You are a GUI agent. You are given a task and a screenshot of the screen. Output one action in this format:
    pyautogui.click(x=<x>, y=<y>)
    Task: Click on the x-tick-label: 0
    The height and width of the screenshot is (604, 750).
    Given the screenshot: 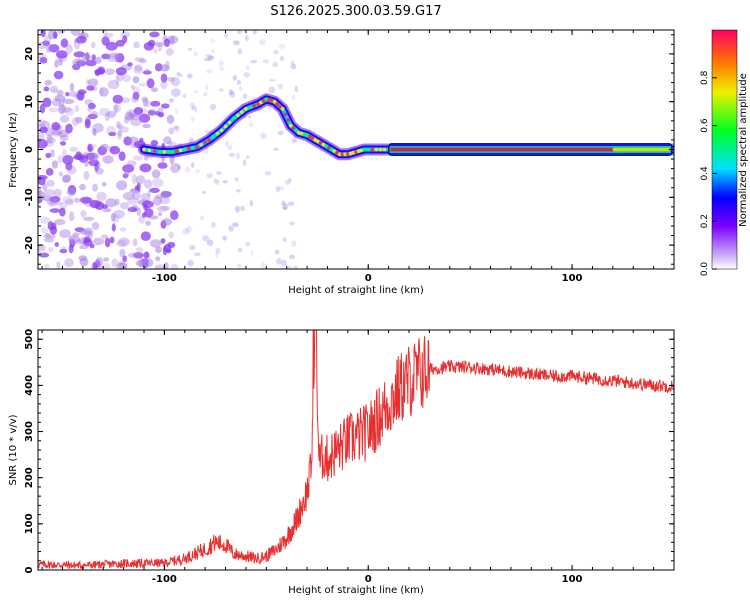 What is the action you would take?
    pyautogui.click(x=368, y=579)
    